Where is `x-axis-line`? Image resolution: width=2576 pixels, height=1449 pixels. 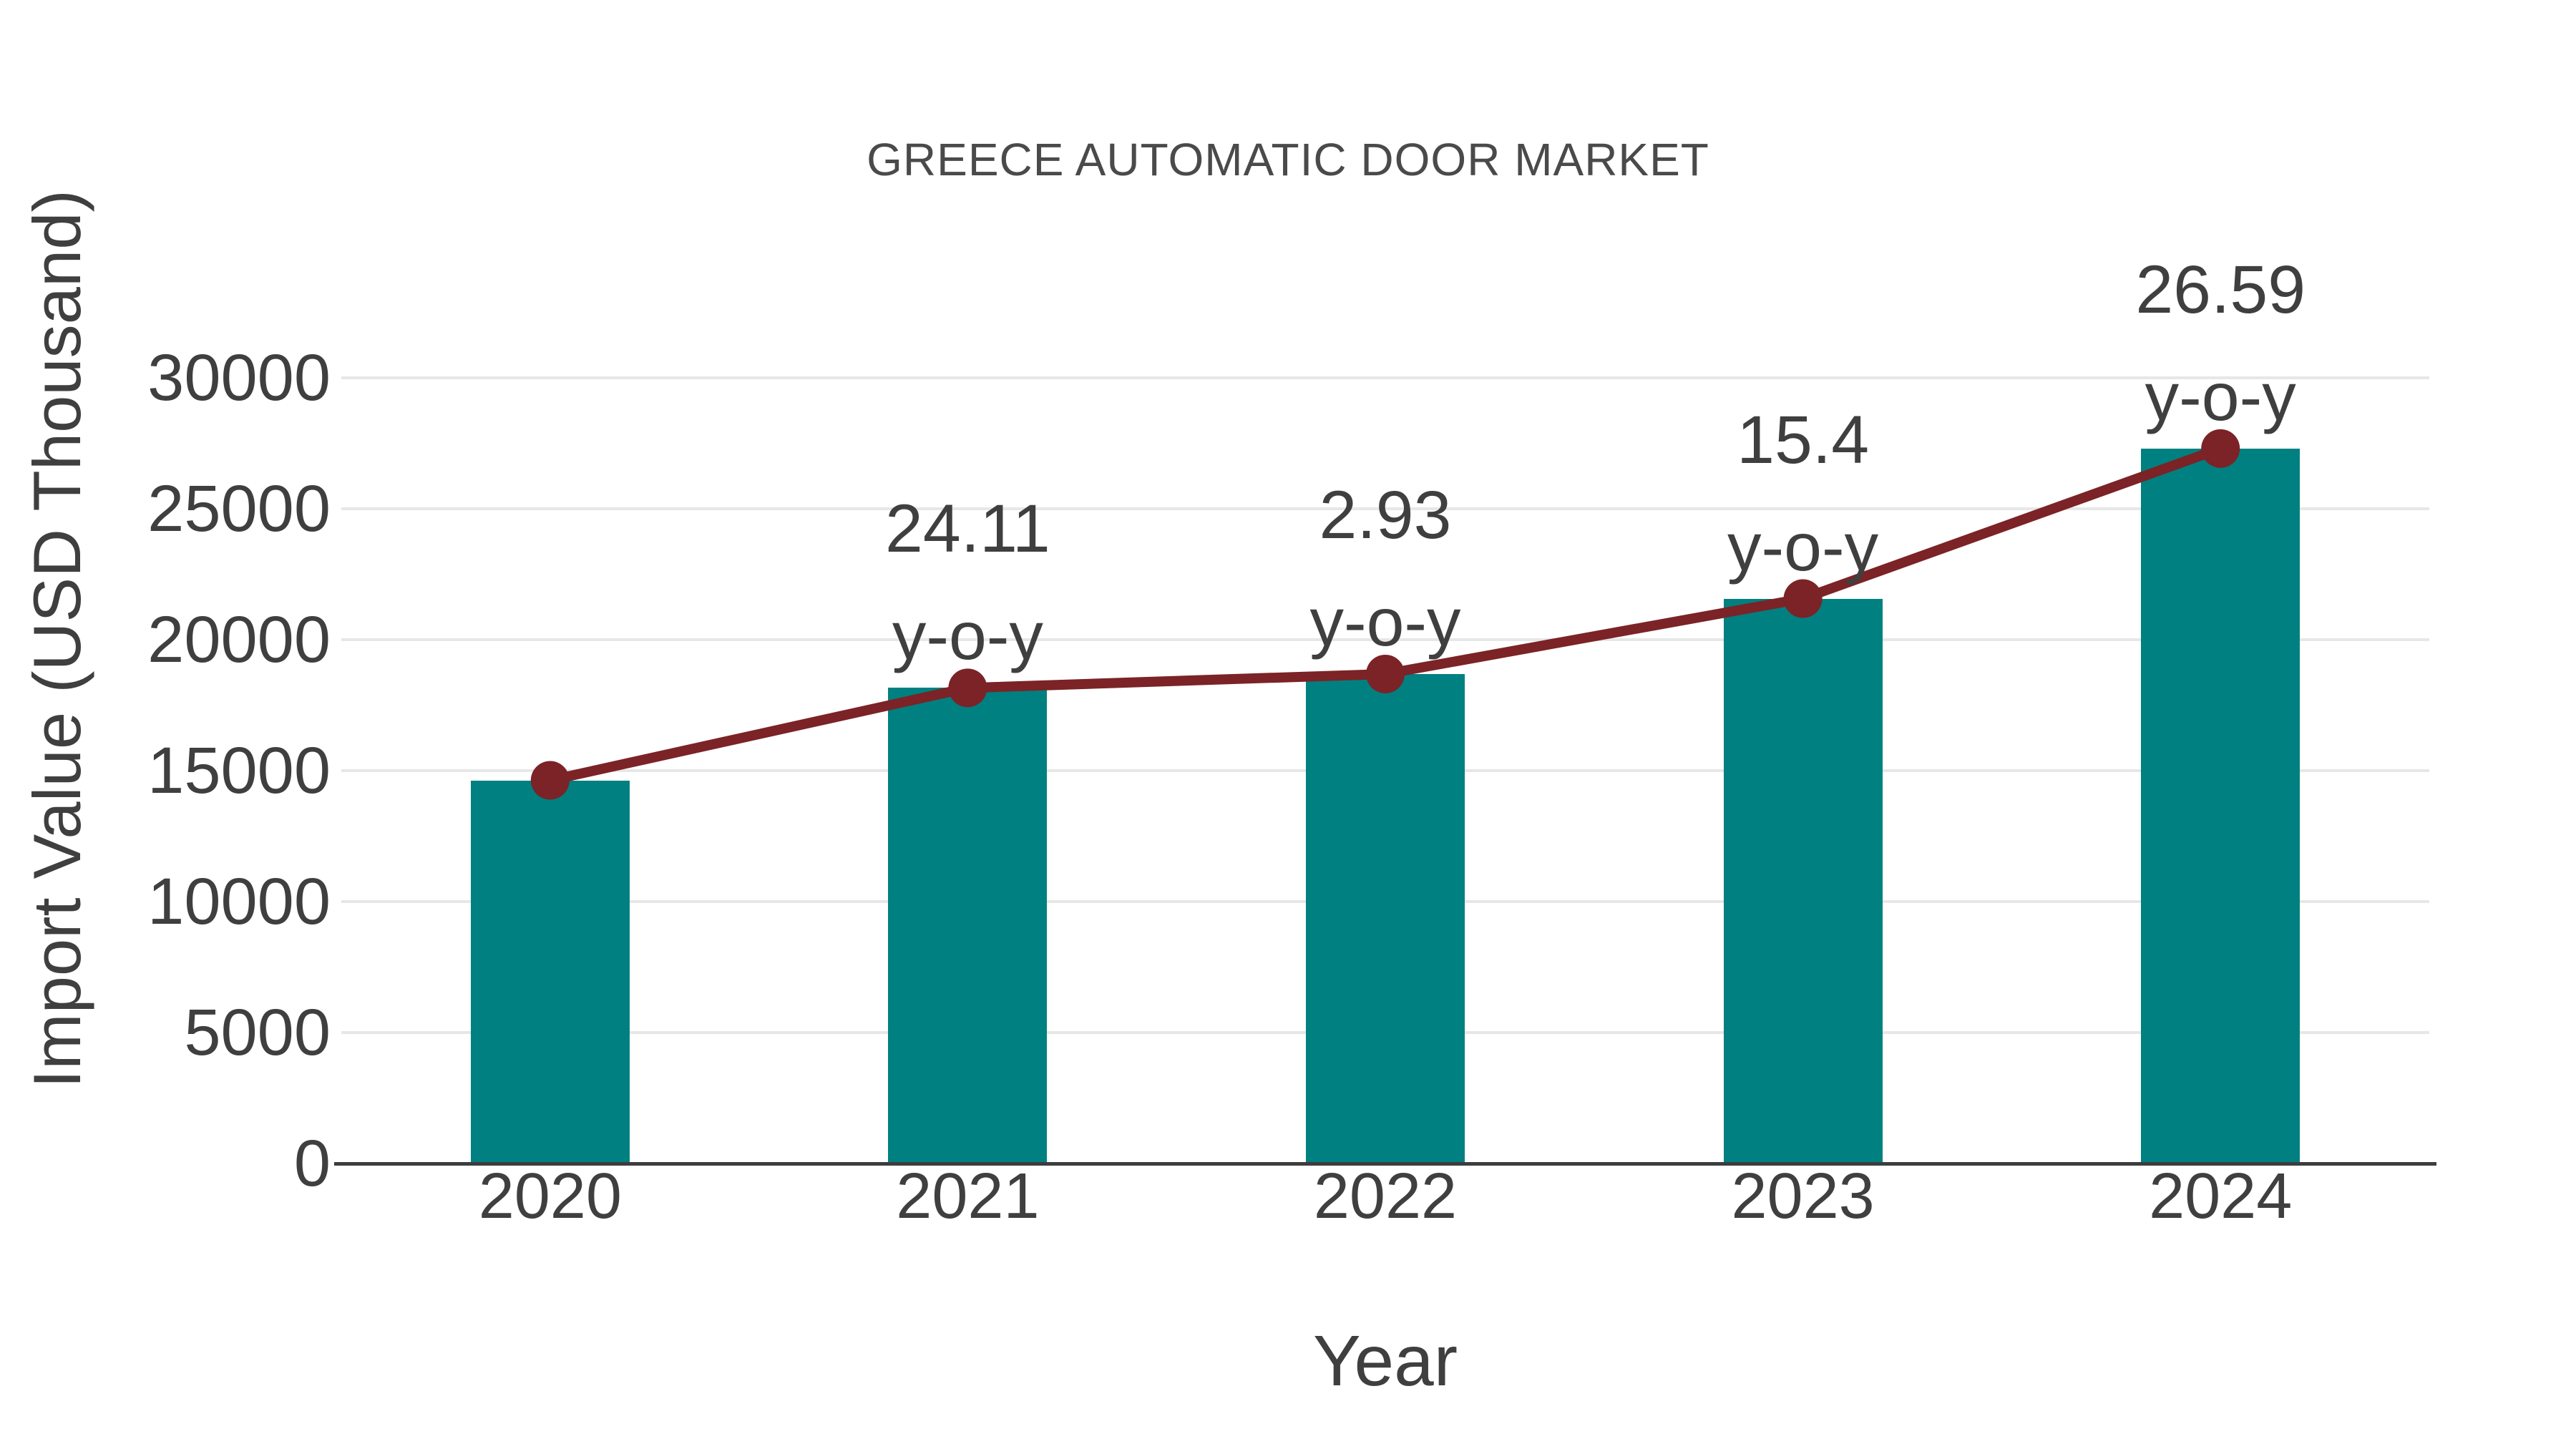
x-axis-line is located at coordinates (1385, 1164).